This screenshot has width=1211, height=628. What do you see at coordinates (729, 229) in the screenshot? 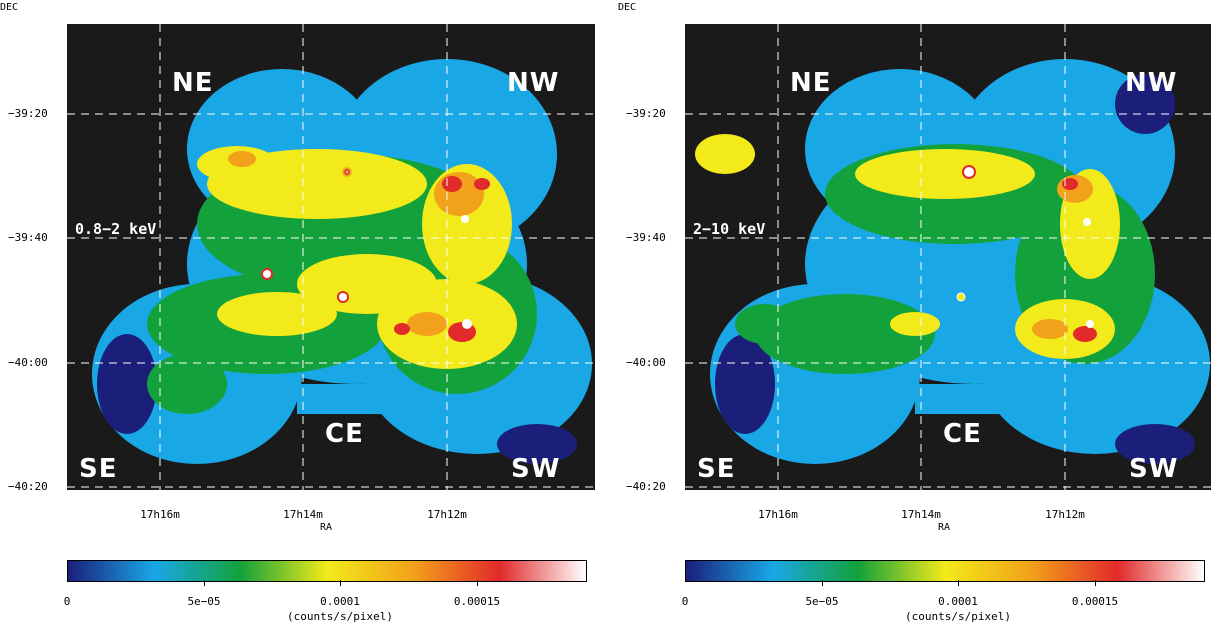
I see `energy-band-label: 2−10 keV` at bounding box center [729, 229].